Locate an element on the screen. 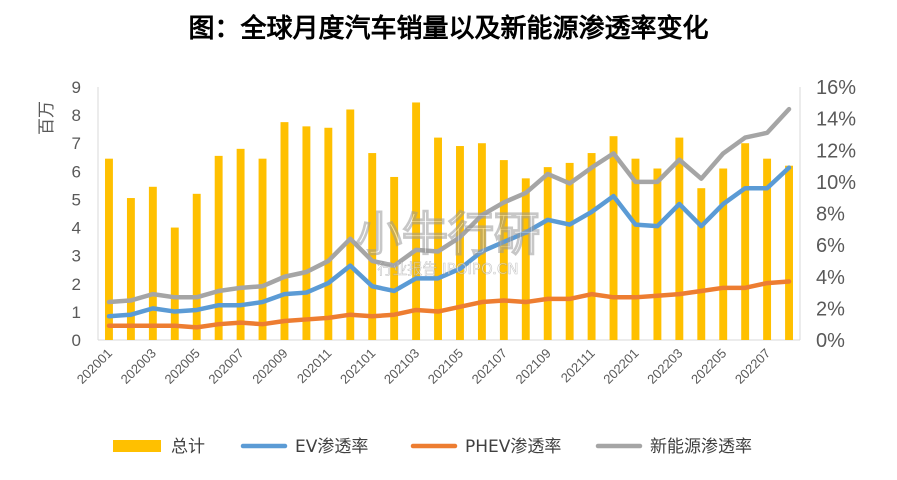 Image resolution: width=897 pixels, height=480 pixels. watermark-logo: 小牛行研 is located at coordinates (448, 234).